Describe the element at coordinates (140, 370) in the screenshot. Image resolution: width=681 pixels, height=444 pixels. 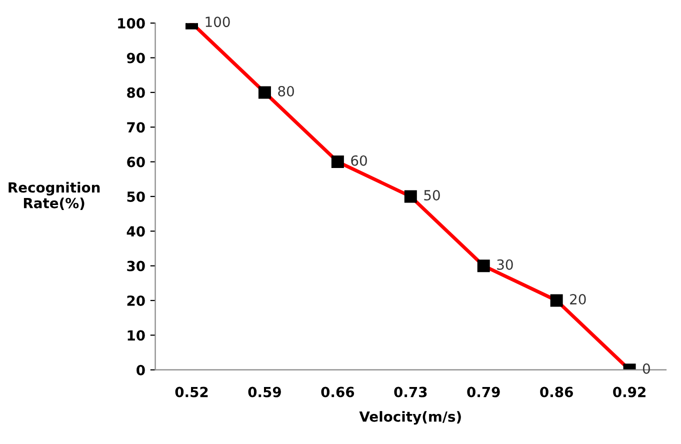
I see `y-tick-label: 0` at that location.